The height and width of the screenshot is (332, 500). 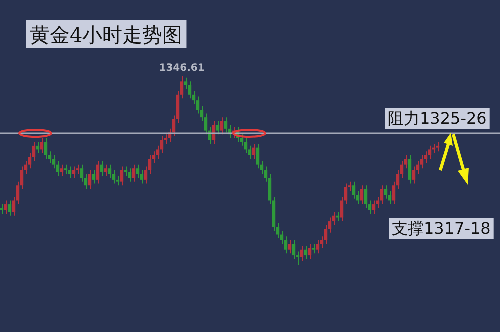 I want to click on annotation: 阻力1325-26, so click(x=437, y=118).